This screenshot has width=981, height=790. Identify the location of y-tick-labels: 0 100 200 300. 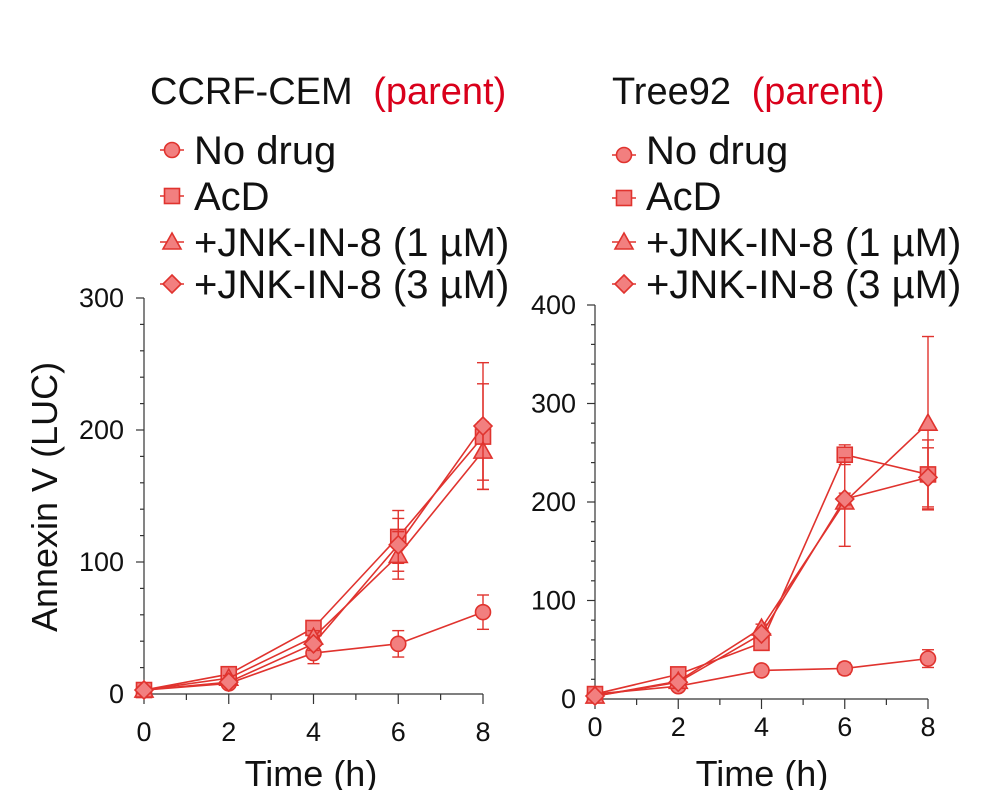
(101, 496).